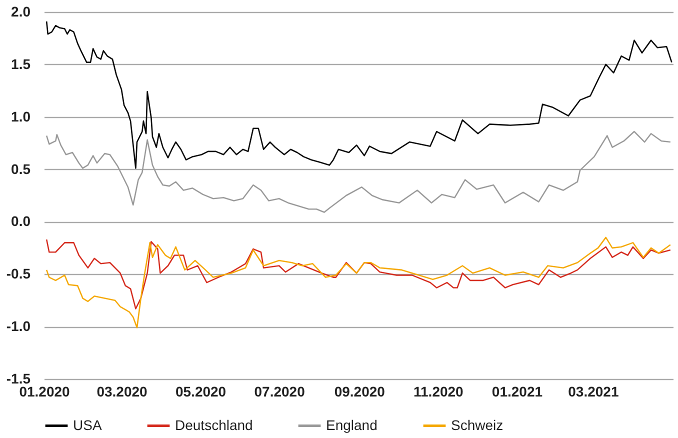  I want to click on x-tick-label: 03.2020, so click(122, 392).